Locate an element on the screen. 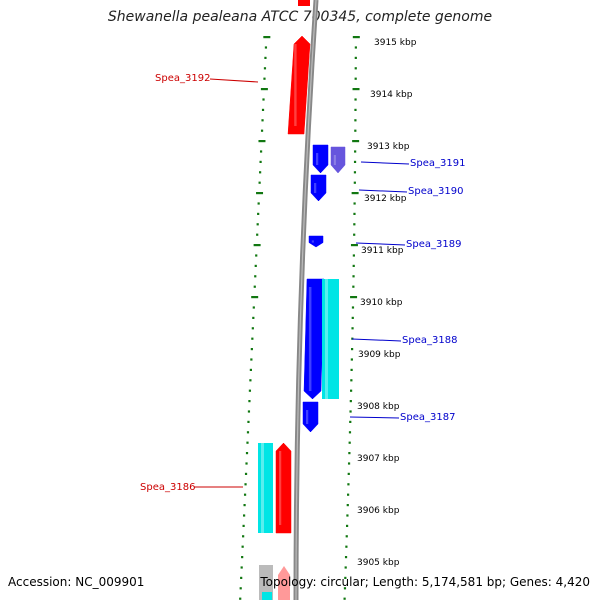 This screenshot has width=600, height=600. gene-label-spea-3189: Spea_3189 is located at coordinates (433, 244).